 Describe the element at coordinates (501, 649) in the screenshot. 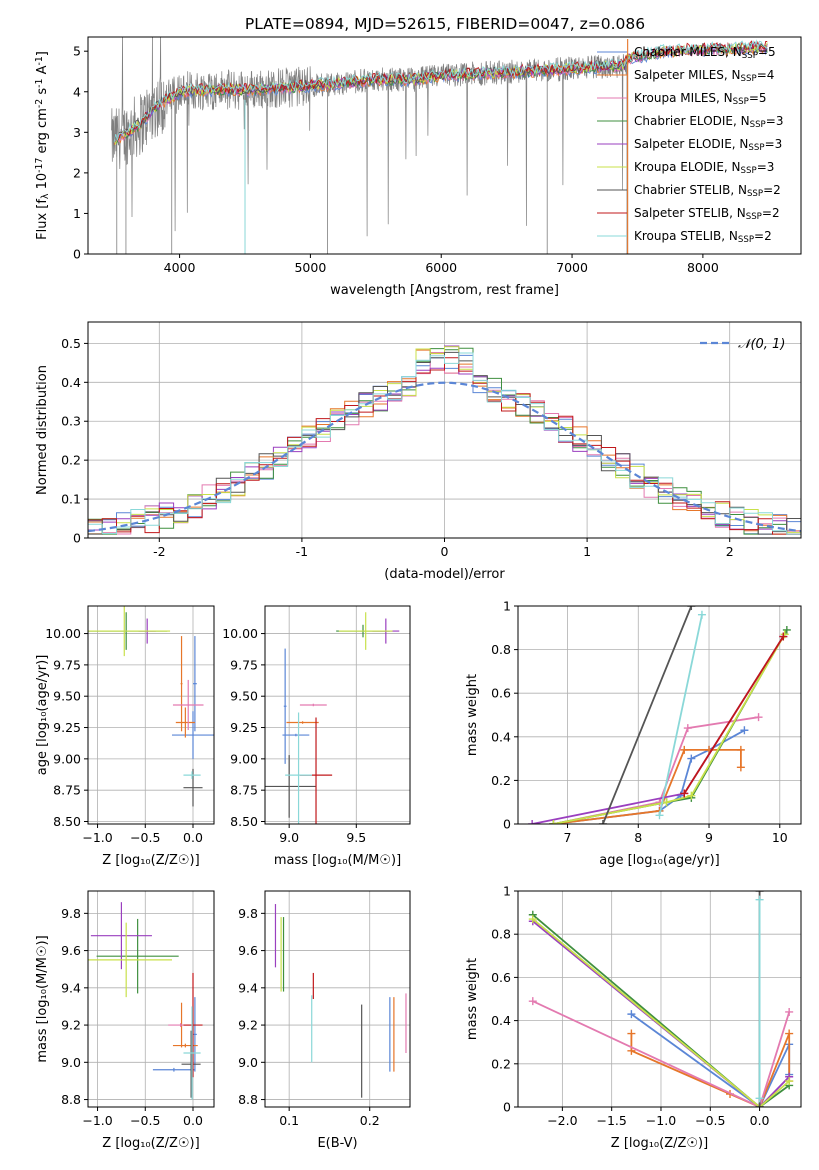

I see `y-tick-label: 0.8` at that location.